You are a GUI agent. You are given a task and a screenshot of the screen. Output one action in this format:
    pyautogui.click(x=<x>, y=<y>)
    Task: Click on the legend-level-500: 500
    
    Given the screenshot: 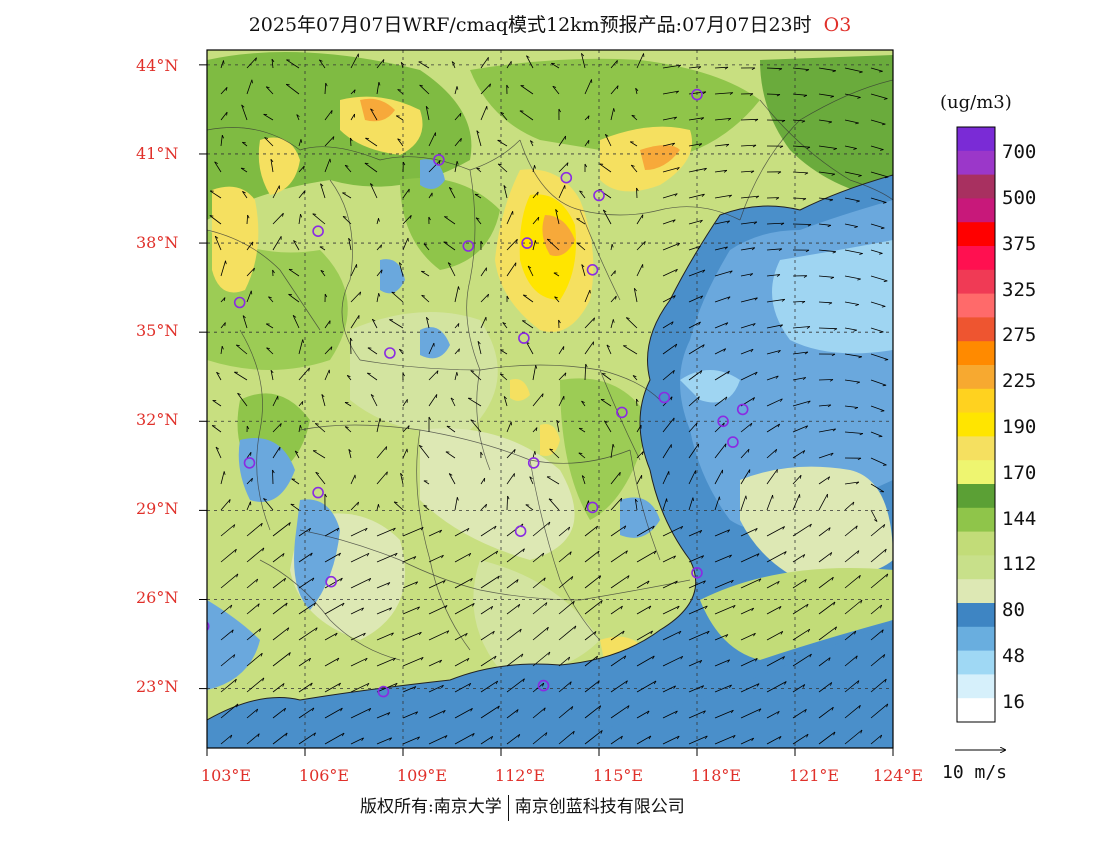 What is the action you would take?
    pyautogui.click(x=1019, y=198)
    